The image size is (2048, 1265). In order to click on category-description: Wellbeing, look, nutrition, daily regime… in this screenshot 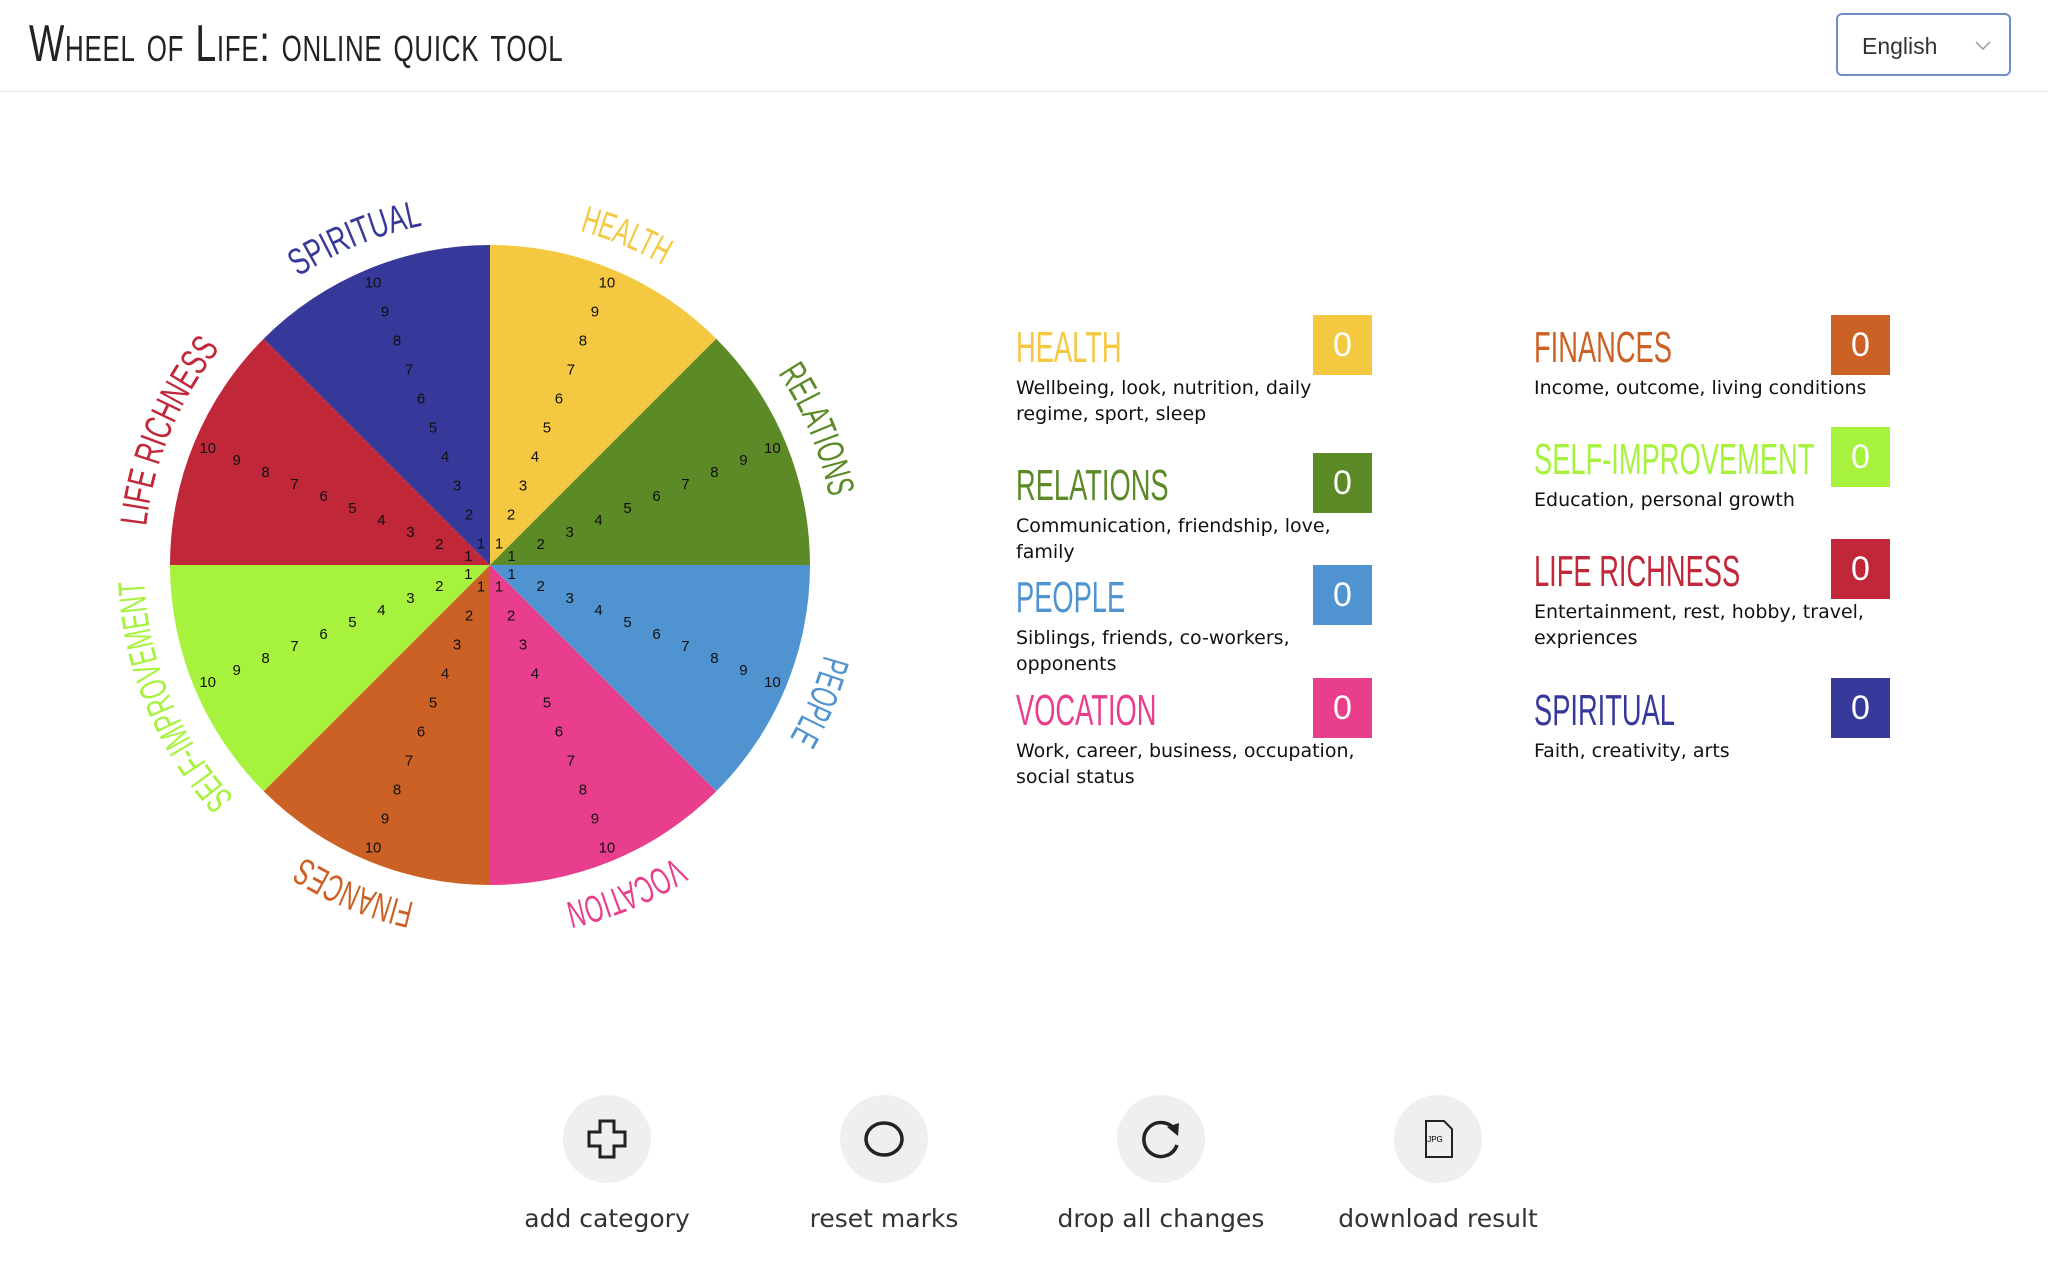, I will do `click(1164, 401)`.